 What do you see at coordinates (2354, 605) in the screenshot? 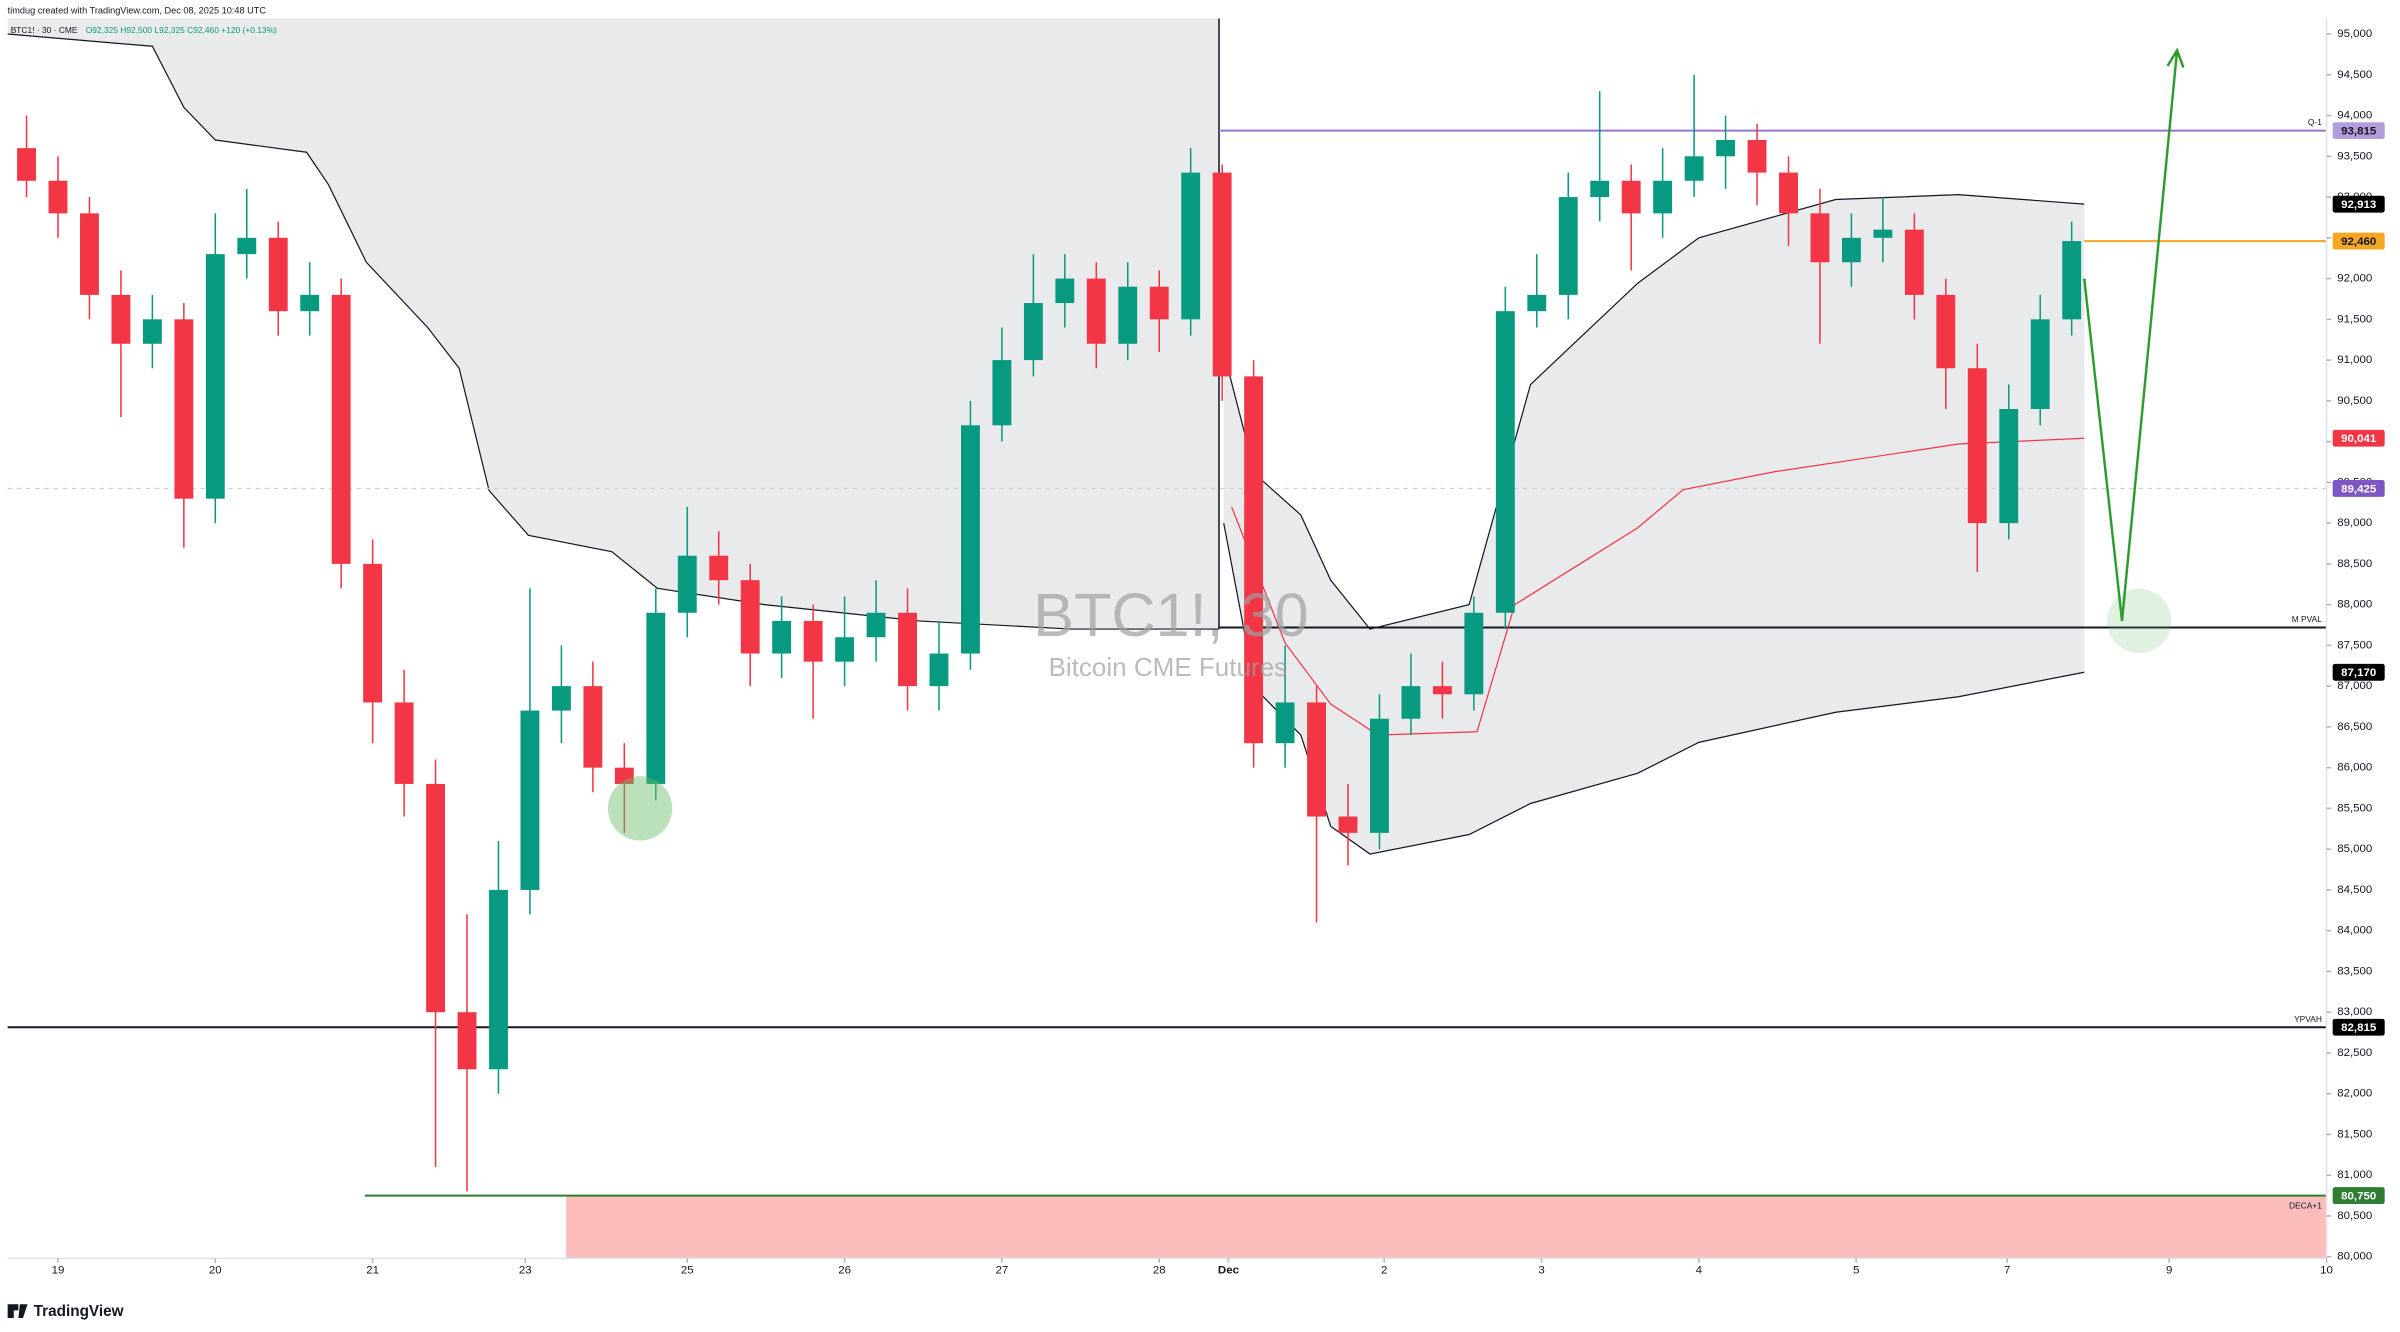
I see `y-tick-label: 88,000` at bounding box center [2354, 605].